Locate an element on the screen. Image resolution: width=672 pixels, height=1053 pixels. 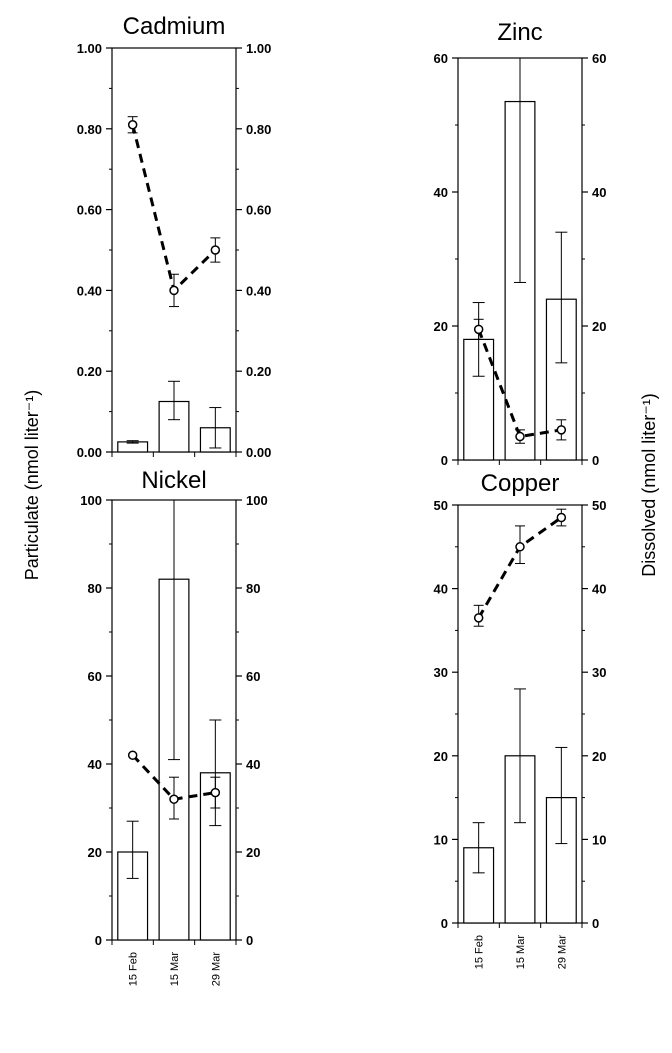
left-tick-label: 50 is located at coordinates (441, 505).